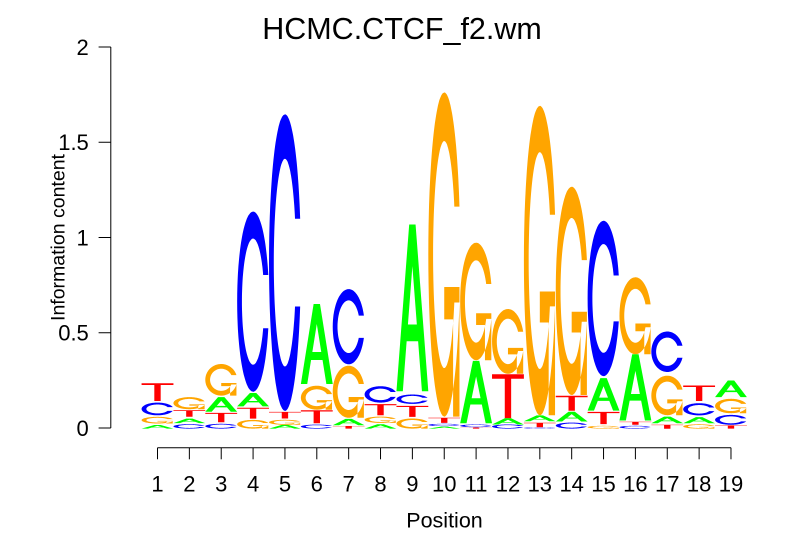  What do you see at coordinates (285, 484) in the screenshot?
I see `svg-text: 5` at bounding box center [285, 484].